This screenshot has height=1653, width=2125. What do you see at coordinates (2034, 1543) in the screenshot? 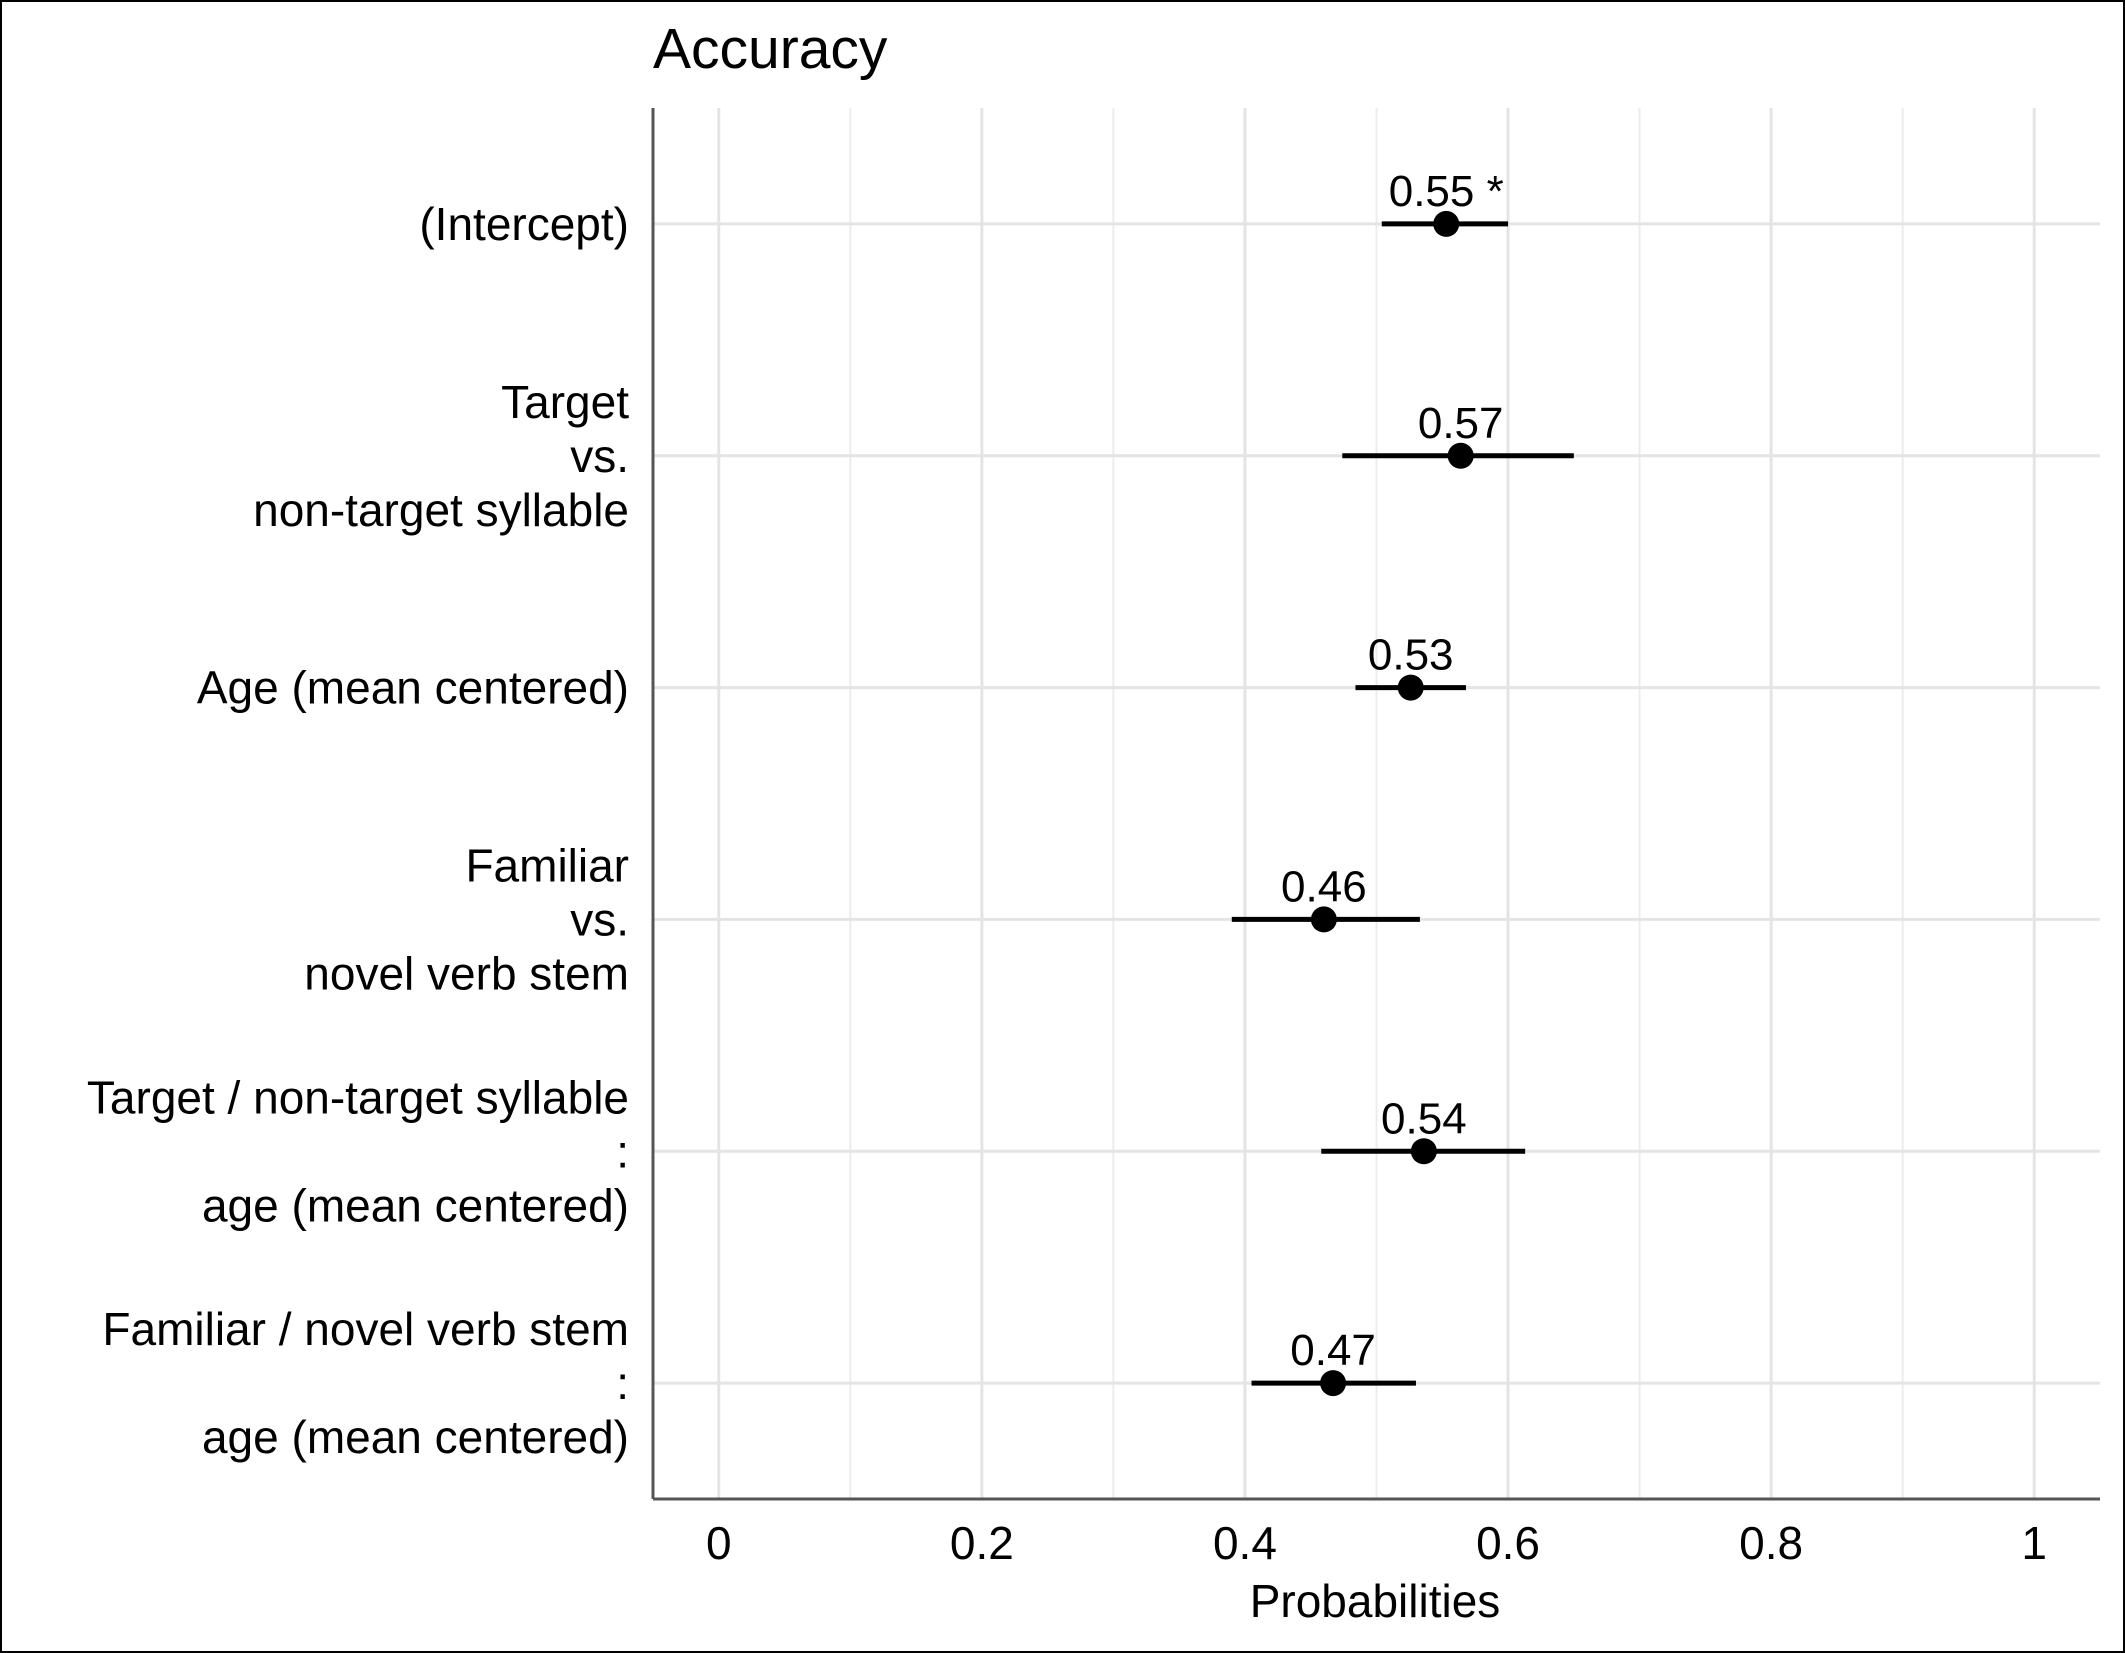
I see `x-tick-label: 1` at bounding box center [2034, 1543].